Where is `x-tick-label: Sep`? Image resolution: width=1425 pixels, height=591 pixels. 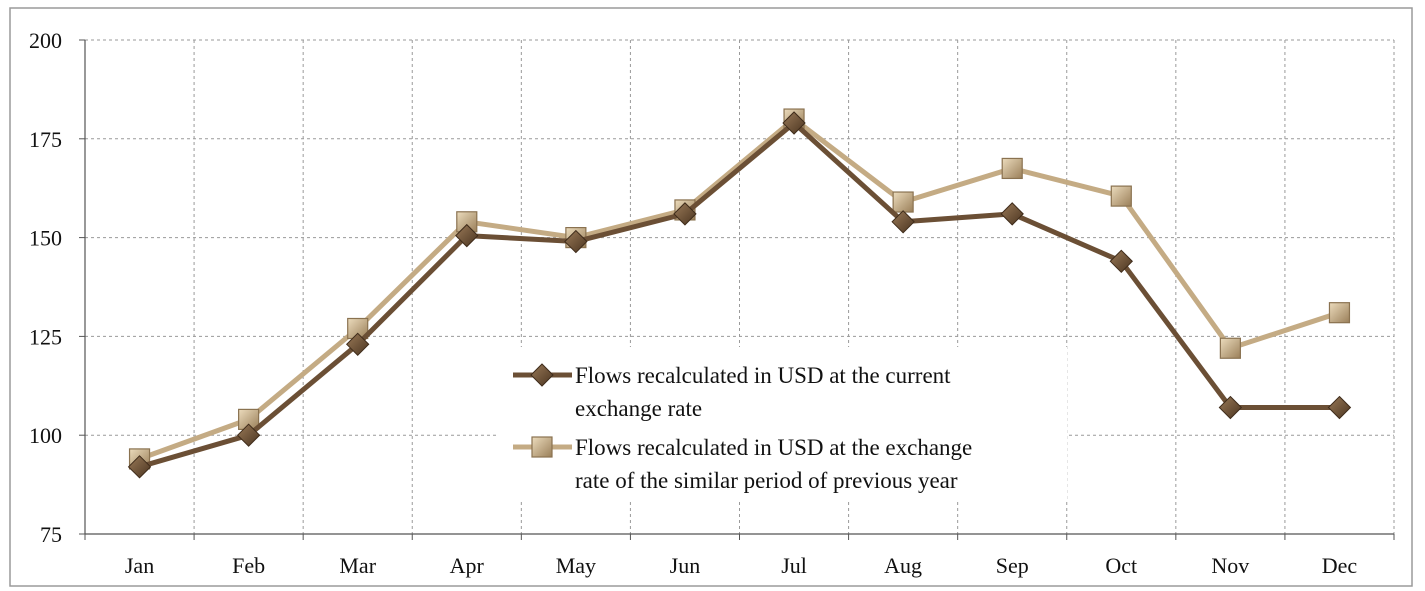 x-tick-label: Sep is located at coordinates (1012, 565).